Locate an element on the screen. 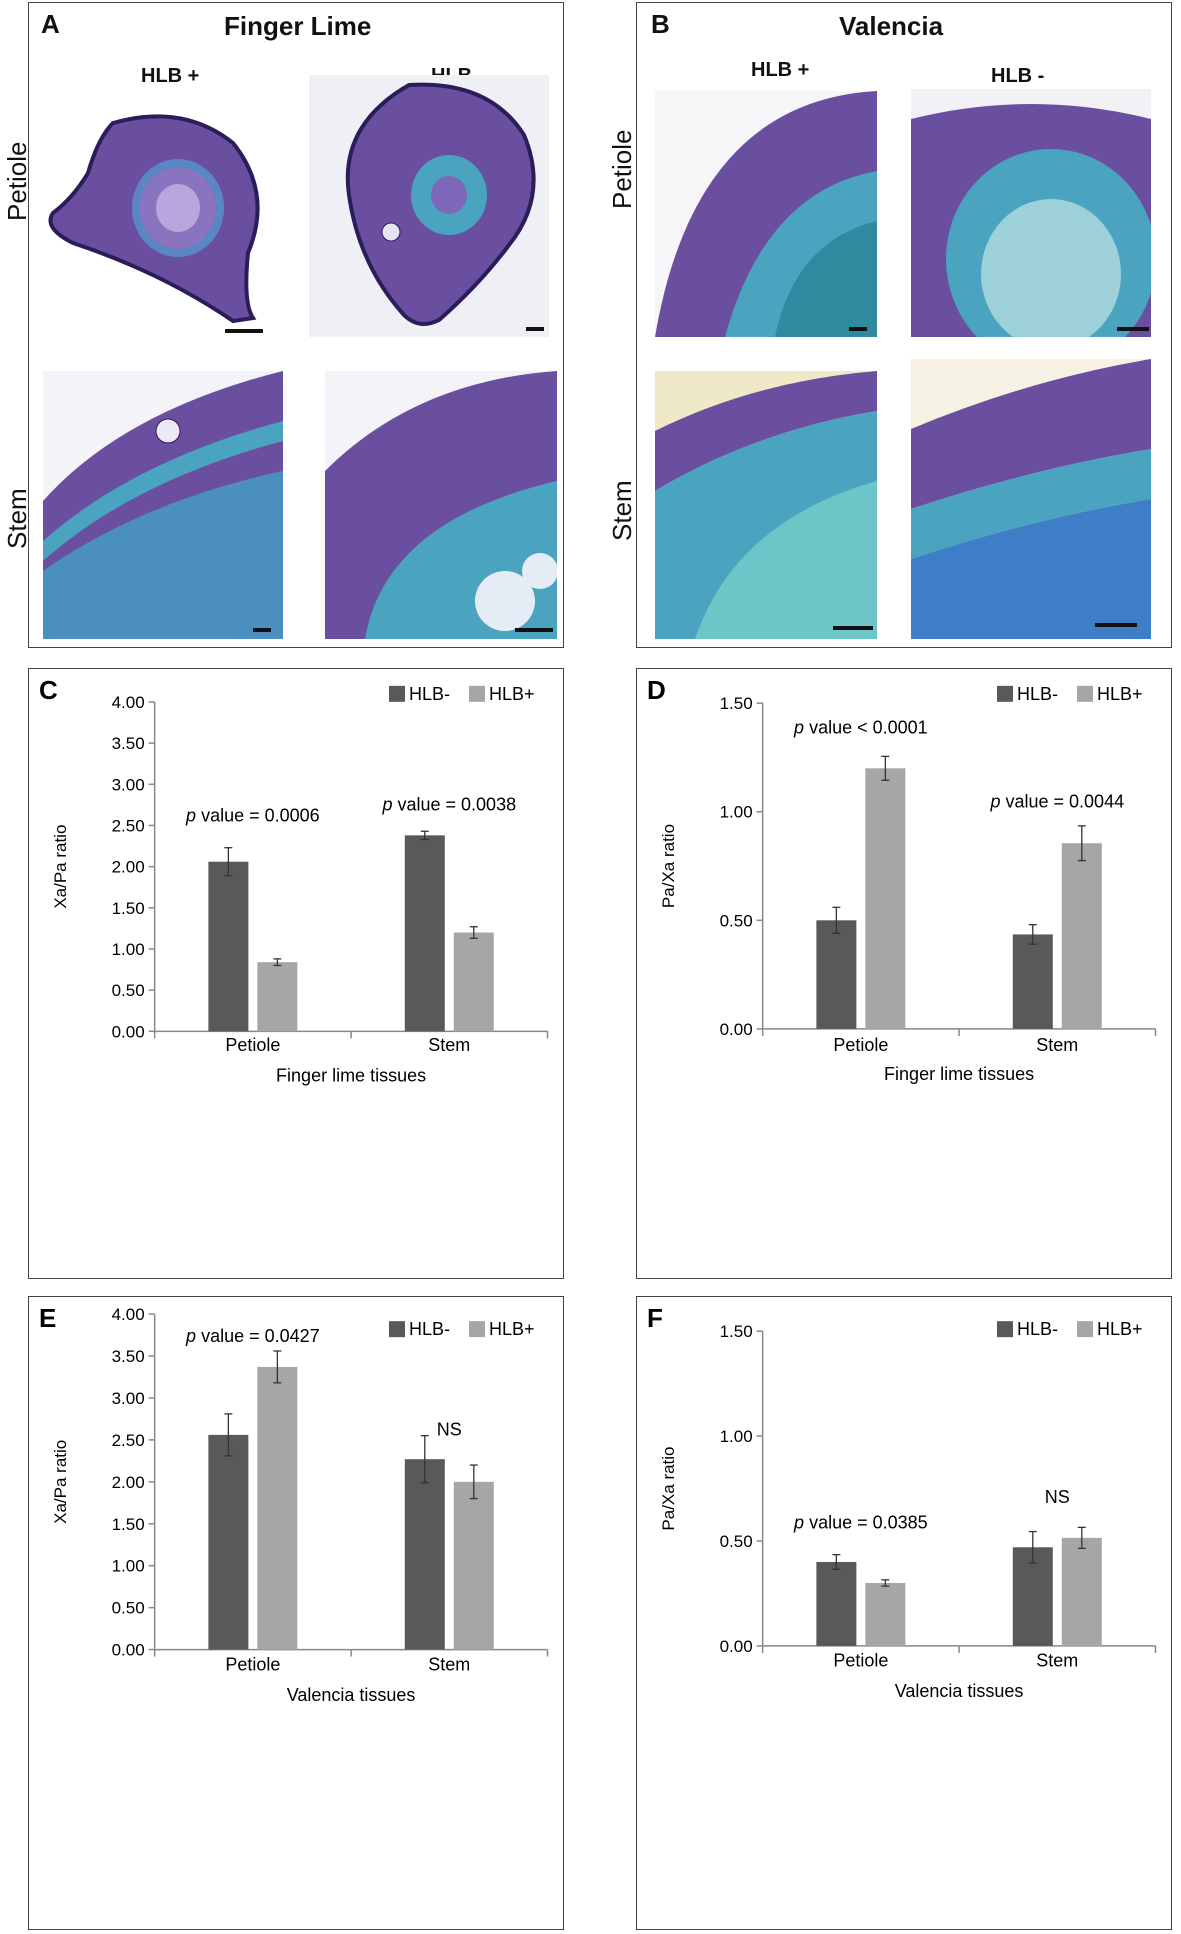 The image size is (1181, 1934). annotation: p value = 0.0385 is located at coordinates (860, 1522).